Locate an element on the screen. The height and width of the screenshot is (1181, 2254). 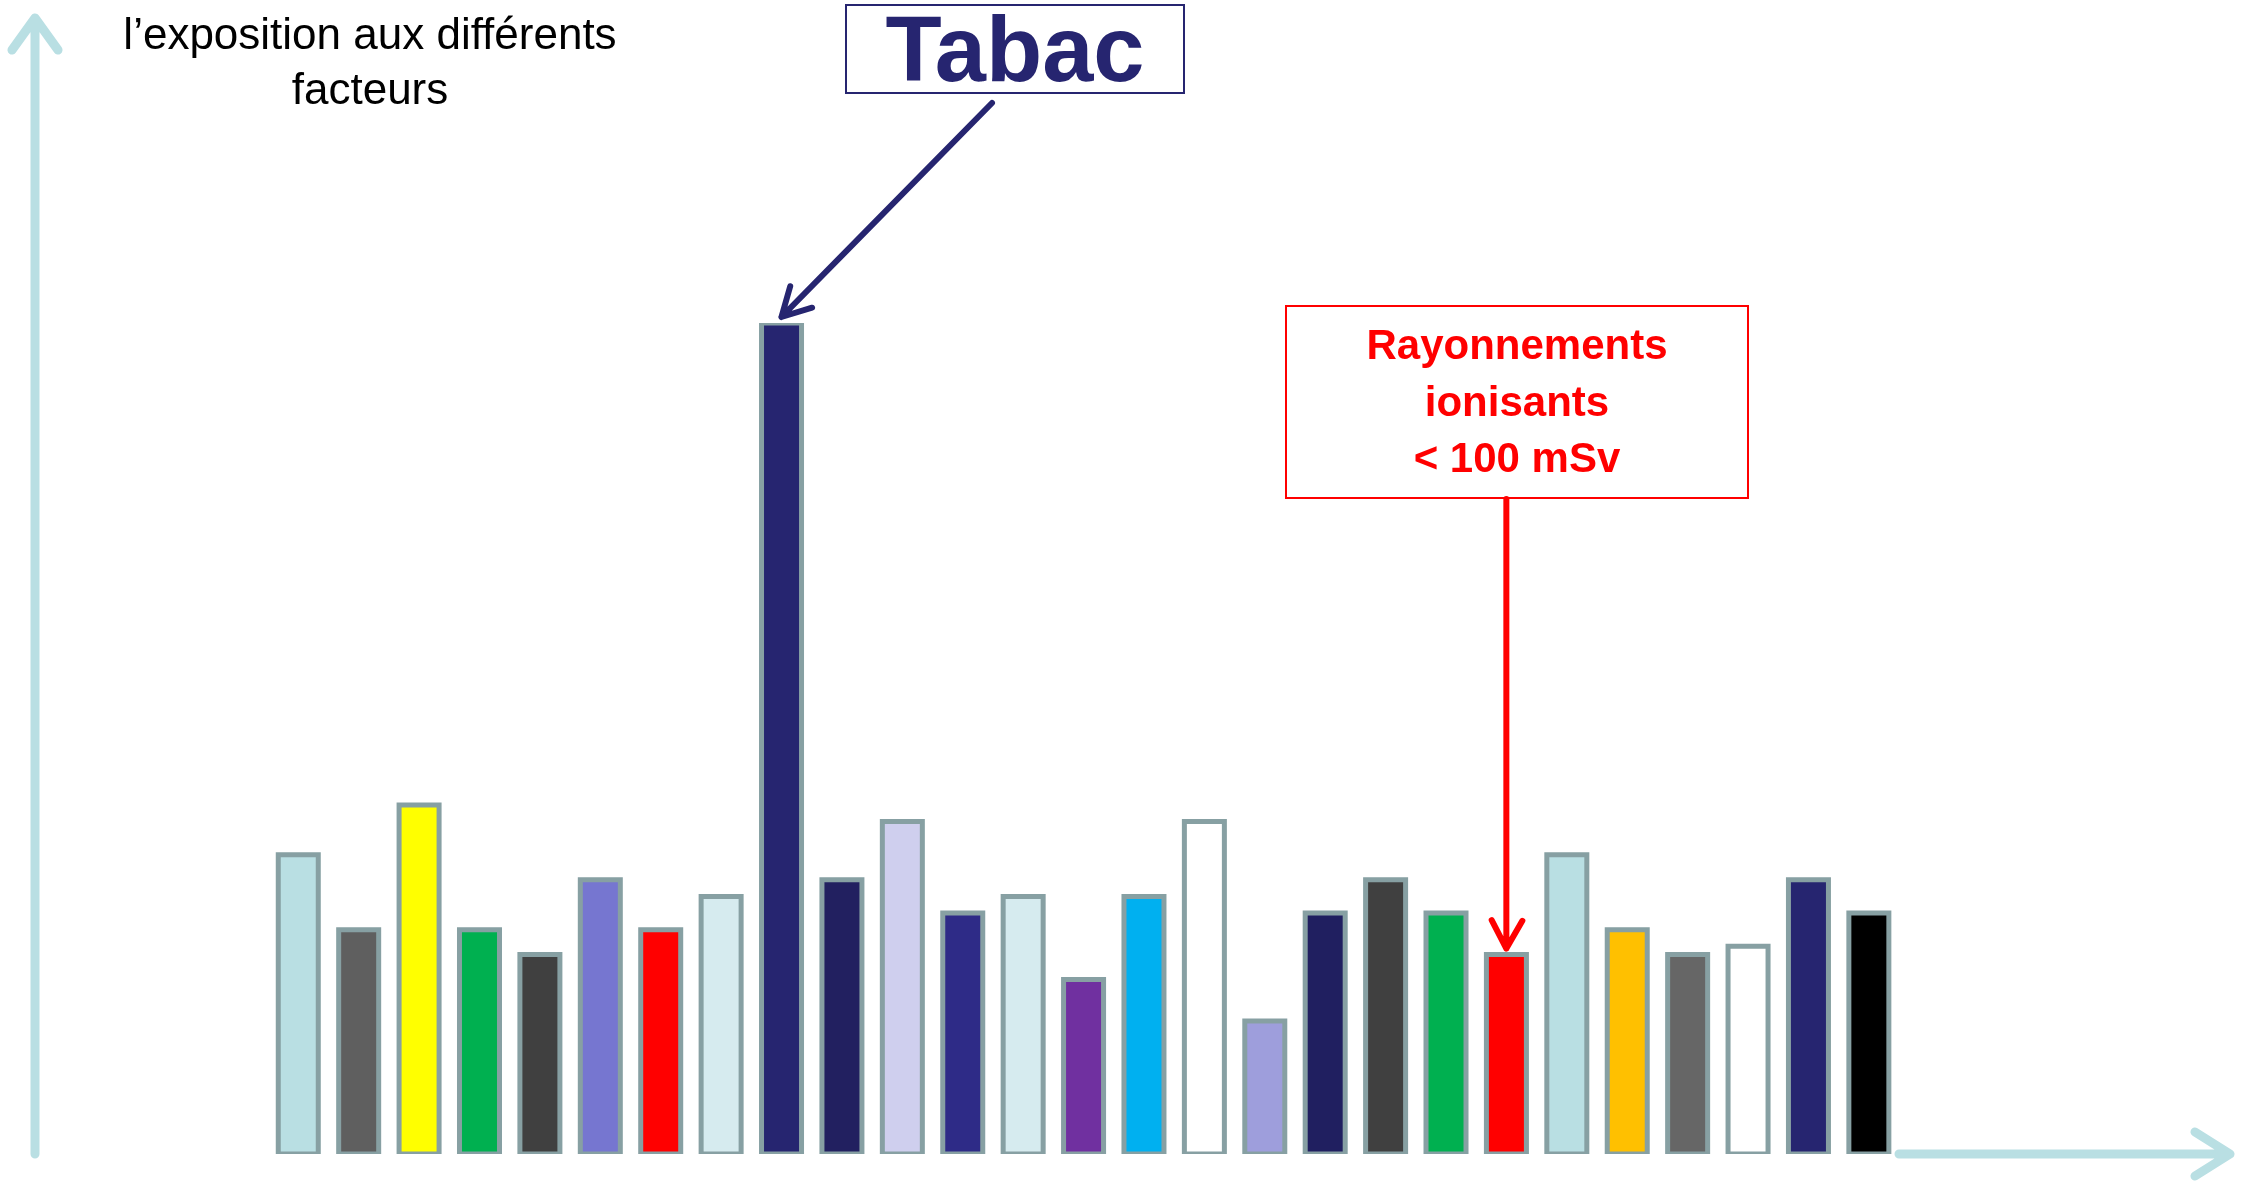
annotation: Rayonnements ionisants < 100 mSv is located at coordinates (1517, 402).